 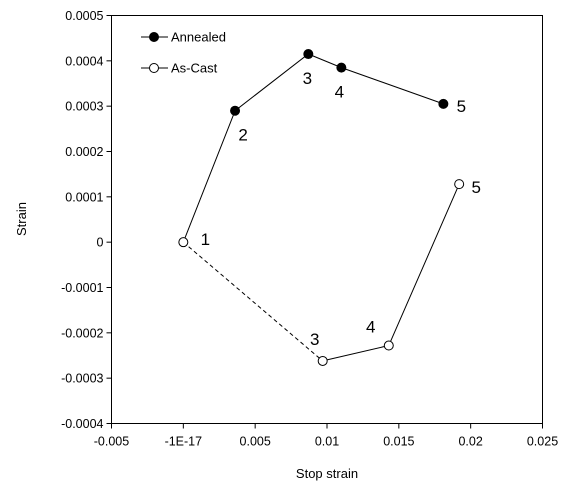 I want to click on y-tick-label: -0.0004, so click(x=82, y=424).